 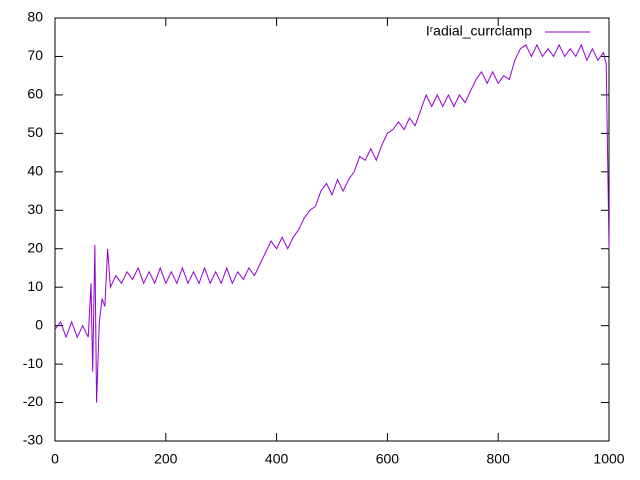 I want to click on x-tick-label: 600, so click(x=388, y=459).